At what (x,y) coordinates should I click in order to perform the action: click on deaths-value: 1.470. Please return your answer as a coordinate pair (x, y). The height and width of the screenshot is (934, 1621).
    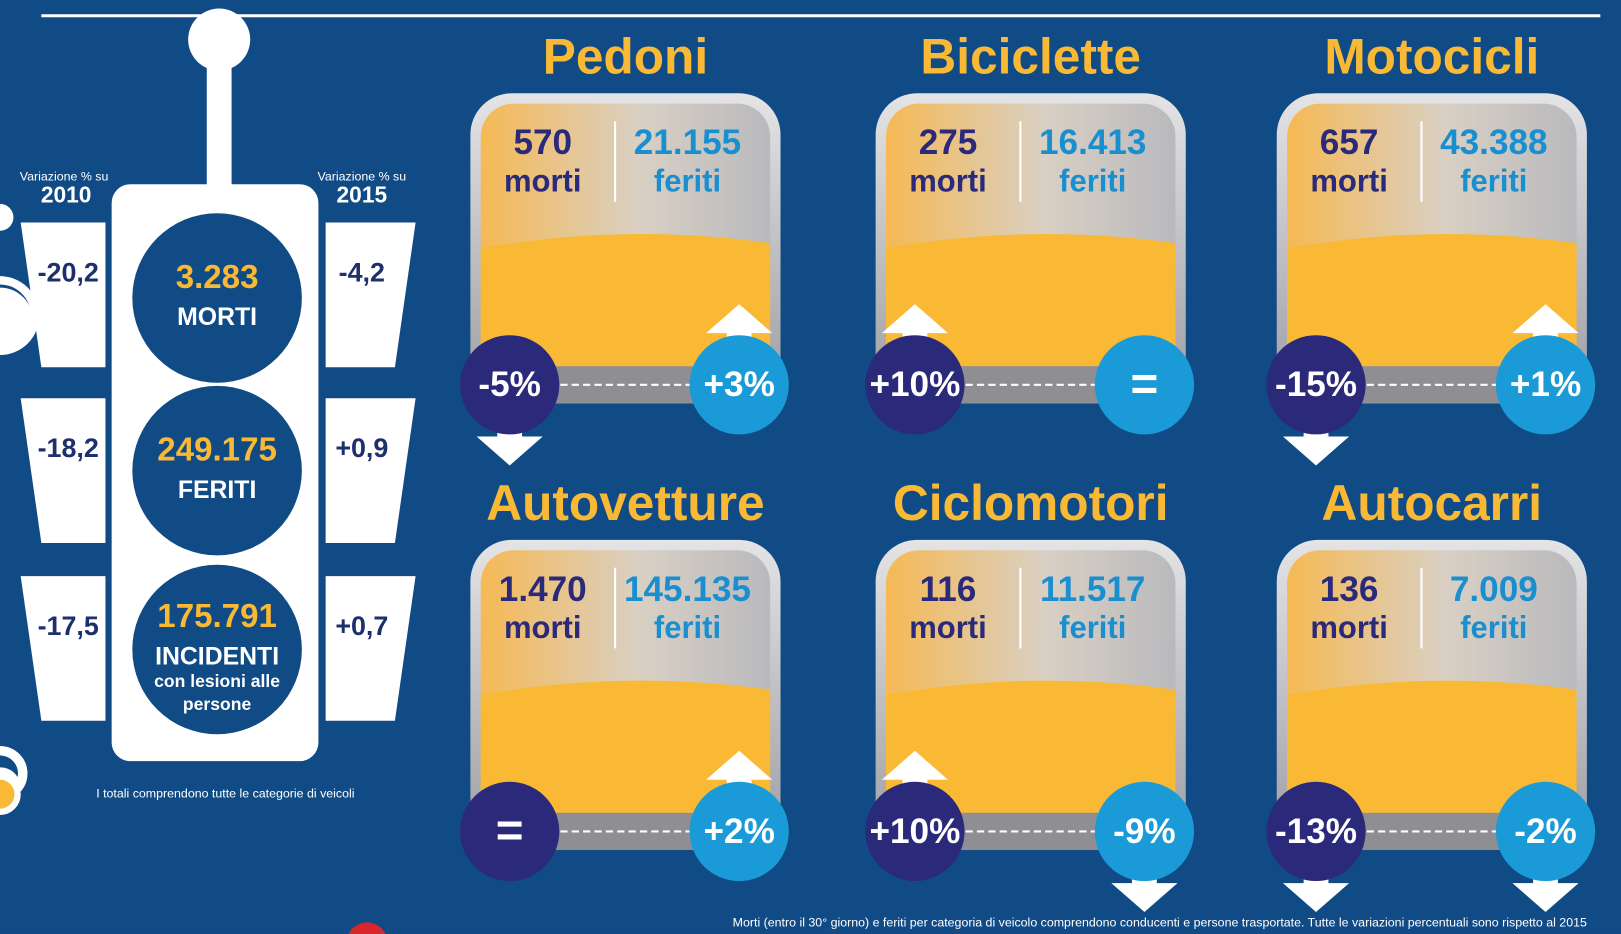
    Looking at the image, I should click on (543, 589).